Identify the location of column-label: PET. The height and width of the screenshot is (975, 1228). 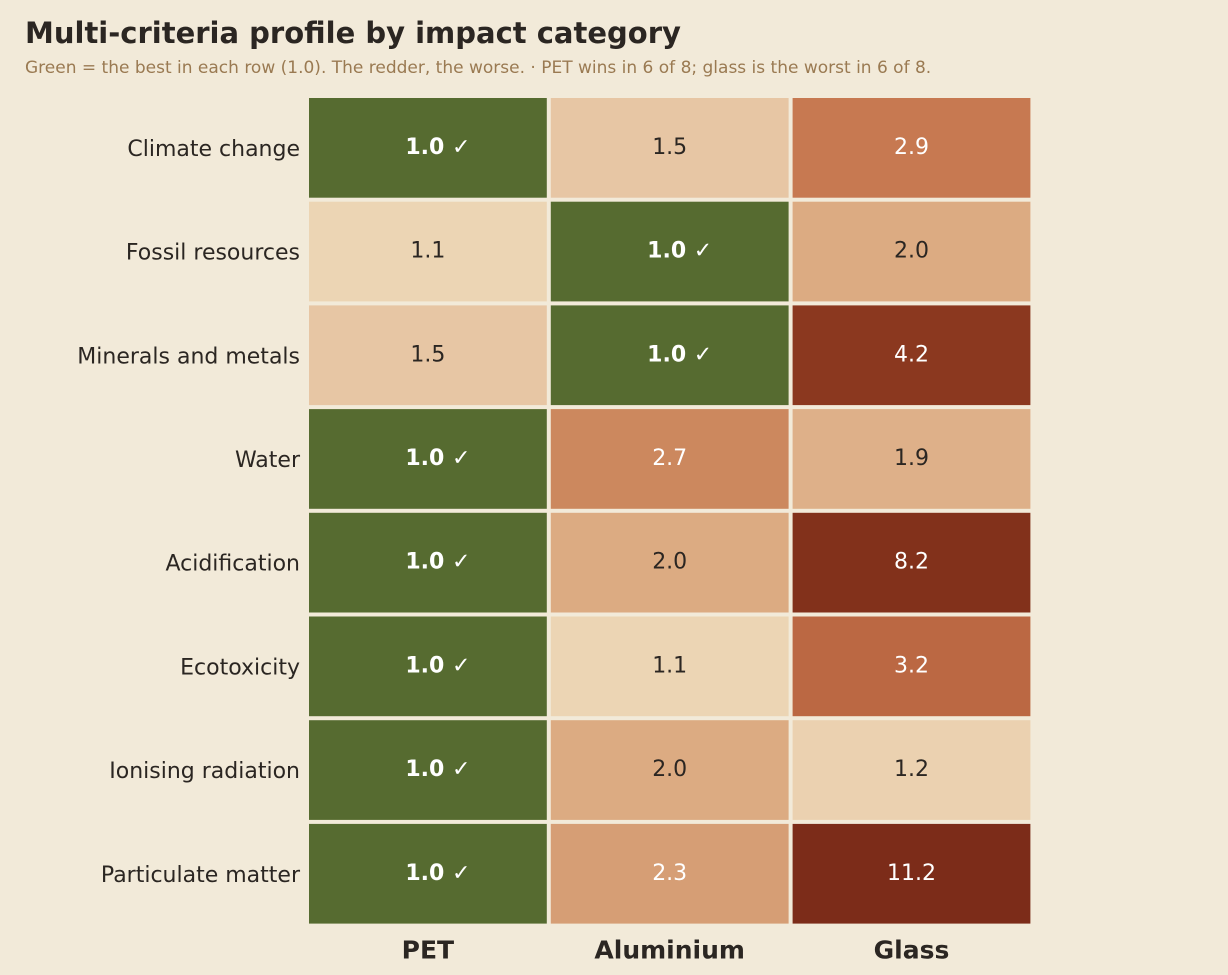
(428, 950).